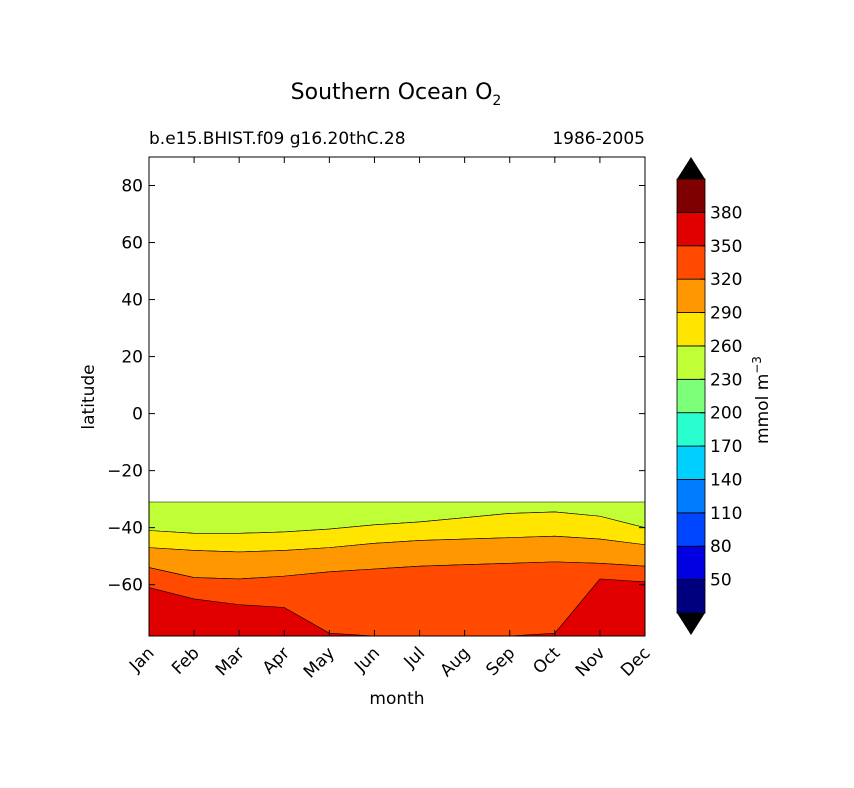 Image resolution: width=854 pixels, height=788 pixels. Describe the element at coordinates (277, 139) in the screenshot. I see `subtitle-left: b.e15.BHIST.f09 g16.20thC.28` at that location.